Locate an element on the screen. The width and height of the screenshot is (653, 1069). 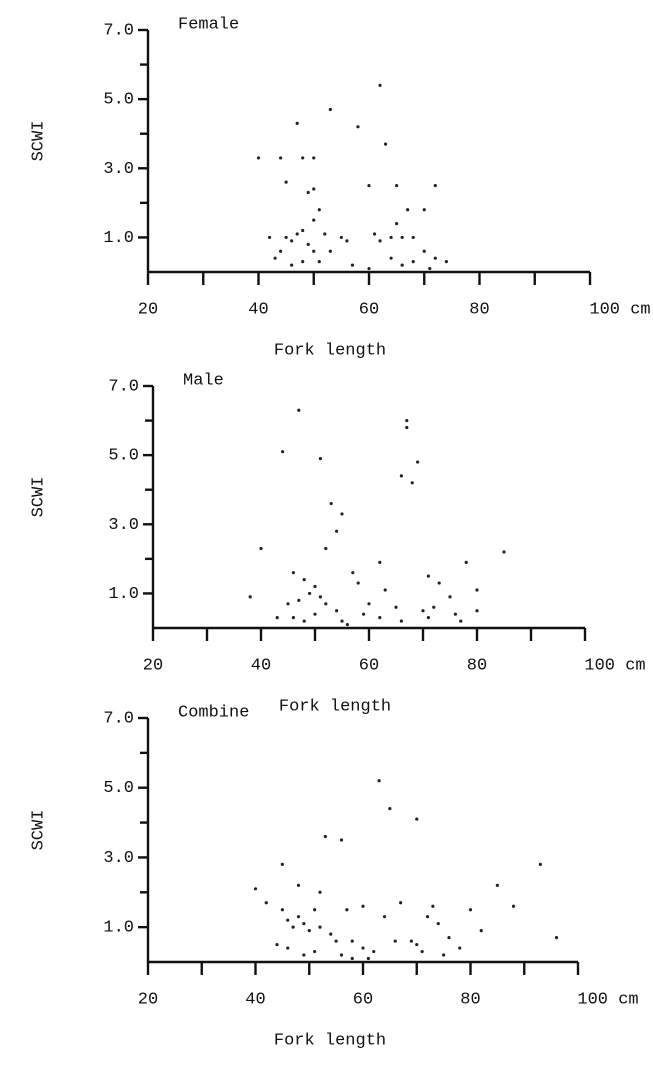
x-tick-label: 80 is located at coordinates (470, 999).